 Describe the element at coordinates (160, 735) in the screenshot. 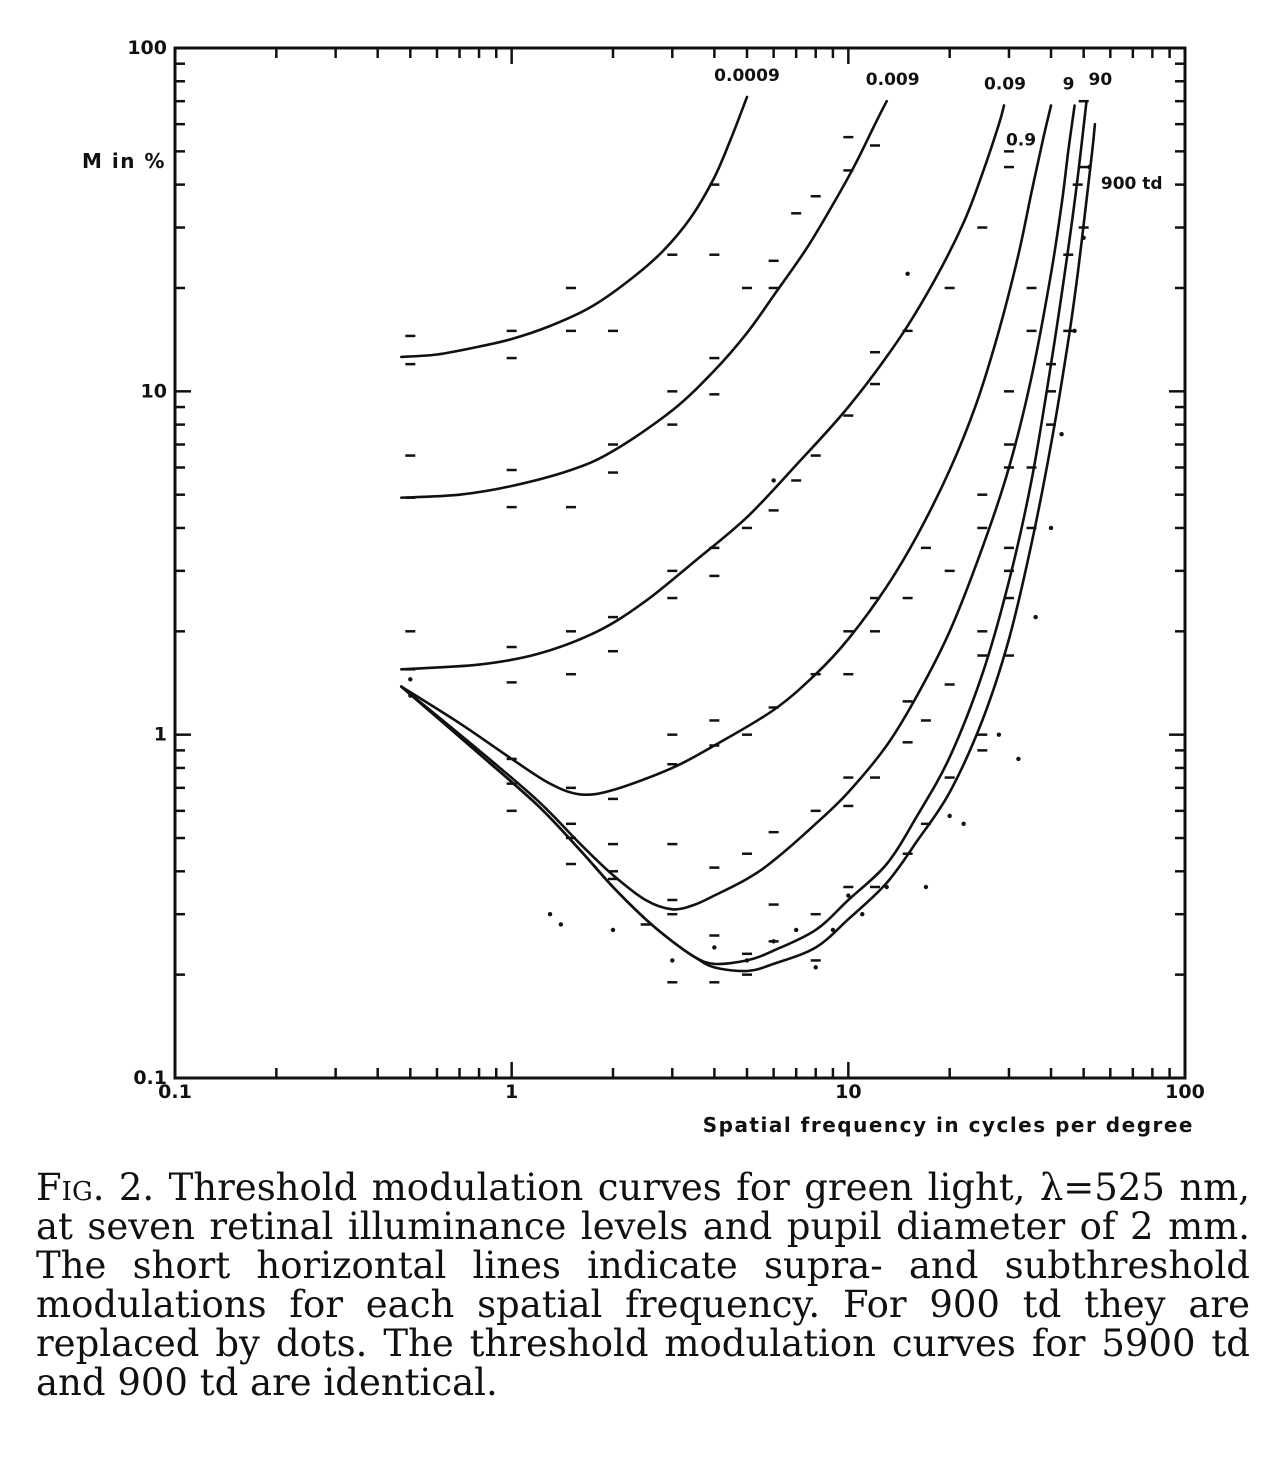

I see `y-tick-label: 1` at that location.